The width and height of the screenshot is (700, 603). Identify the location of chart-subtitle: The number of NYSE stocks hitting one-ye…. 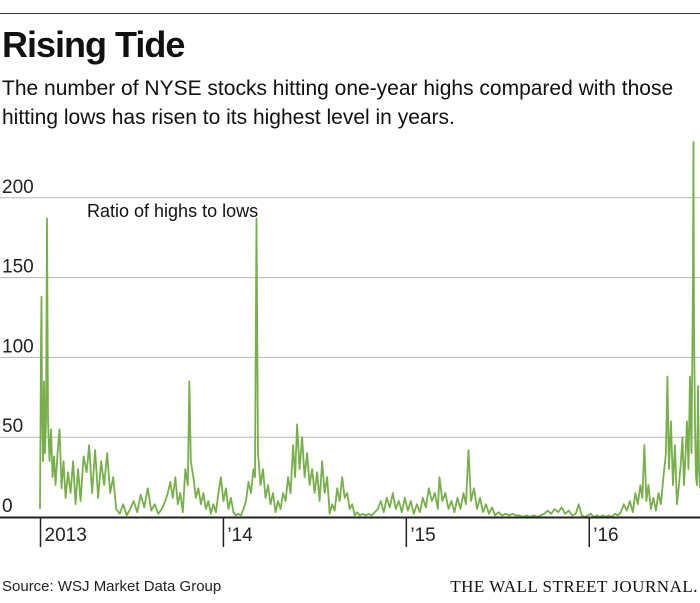
(338, 103).